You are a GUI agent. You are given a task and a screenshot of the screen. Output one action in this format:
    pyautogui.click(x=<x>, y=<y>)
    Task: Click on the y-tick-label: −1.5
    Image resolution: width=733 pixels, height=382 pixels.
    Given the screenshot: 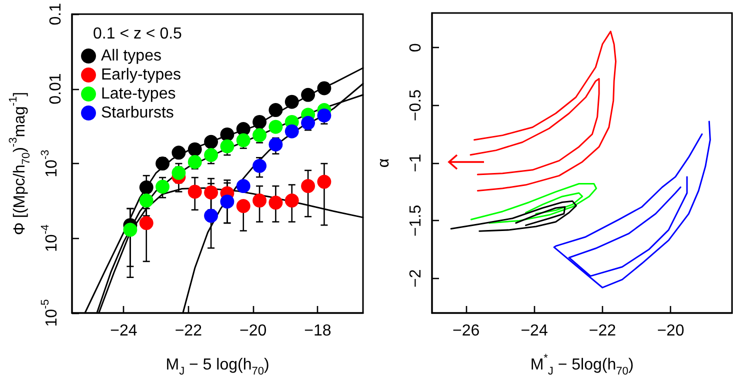 What is the action you would take?
    pyautogui.click(x=416, y=220)
    